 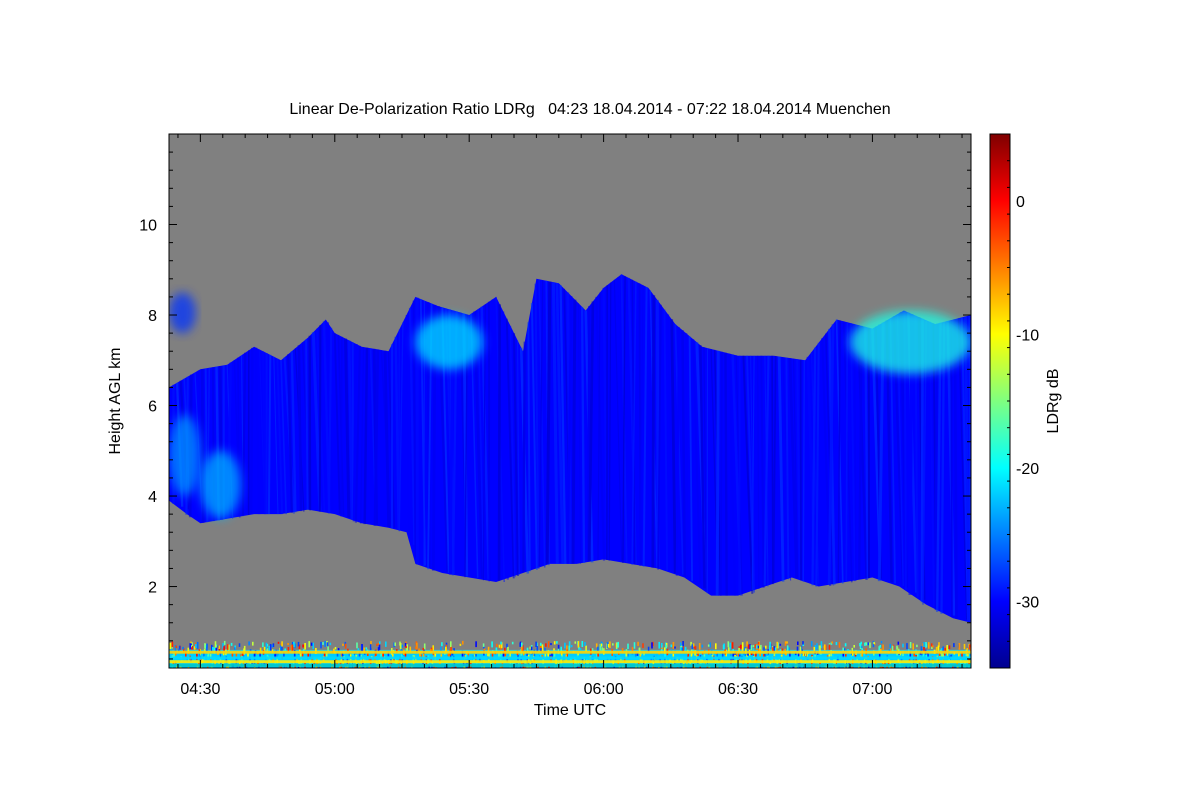 What do you see at coordinates (1053, 401) in the screenshot?
I see `colorbar-label: LDRg dB` at bounding box center [1053, 401].